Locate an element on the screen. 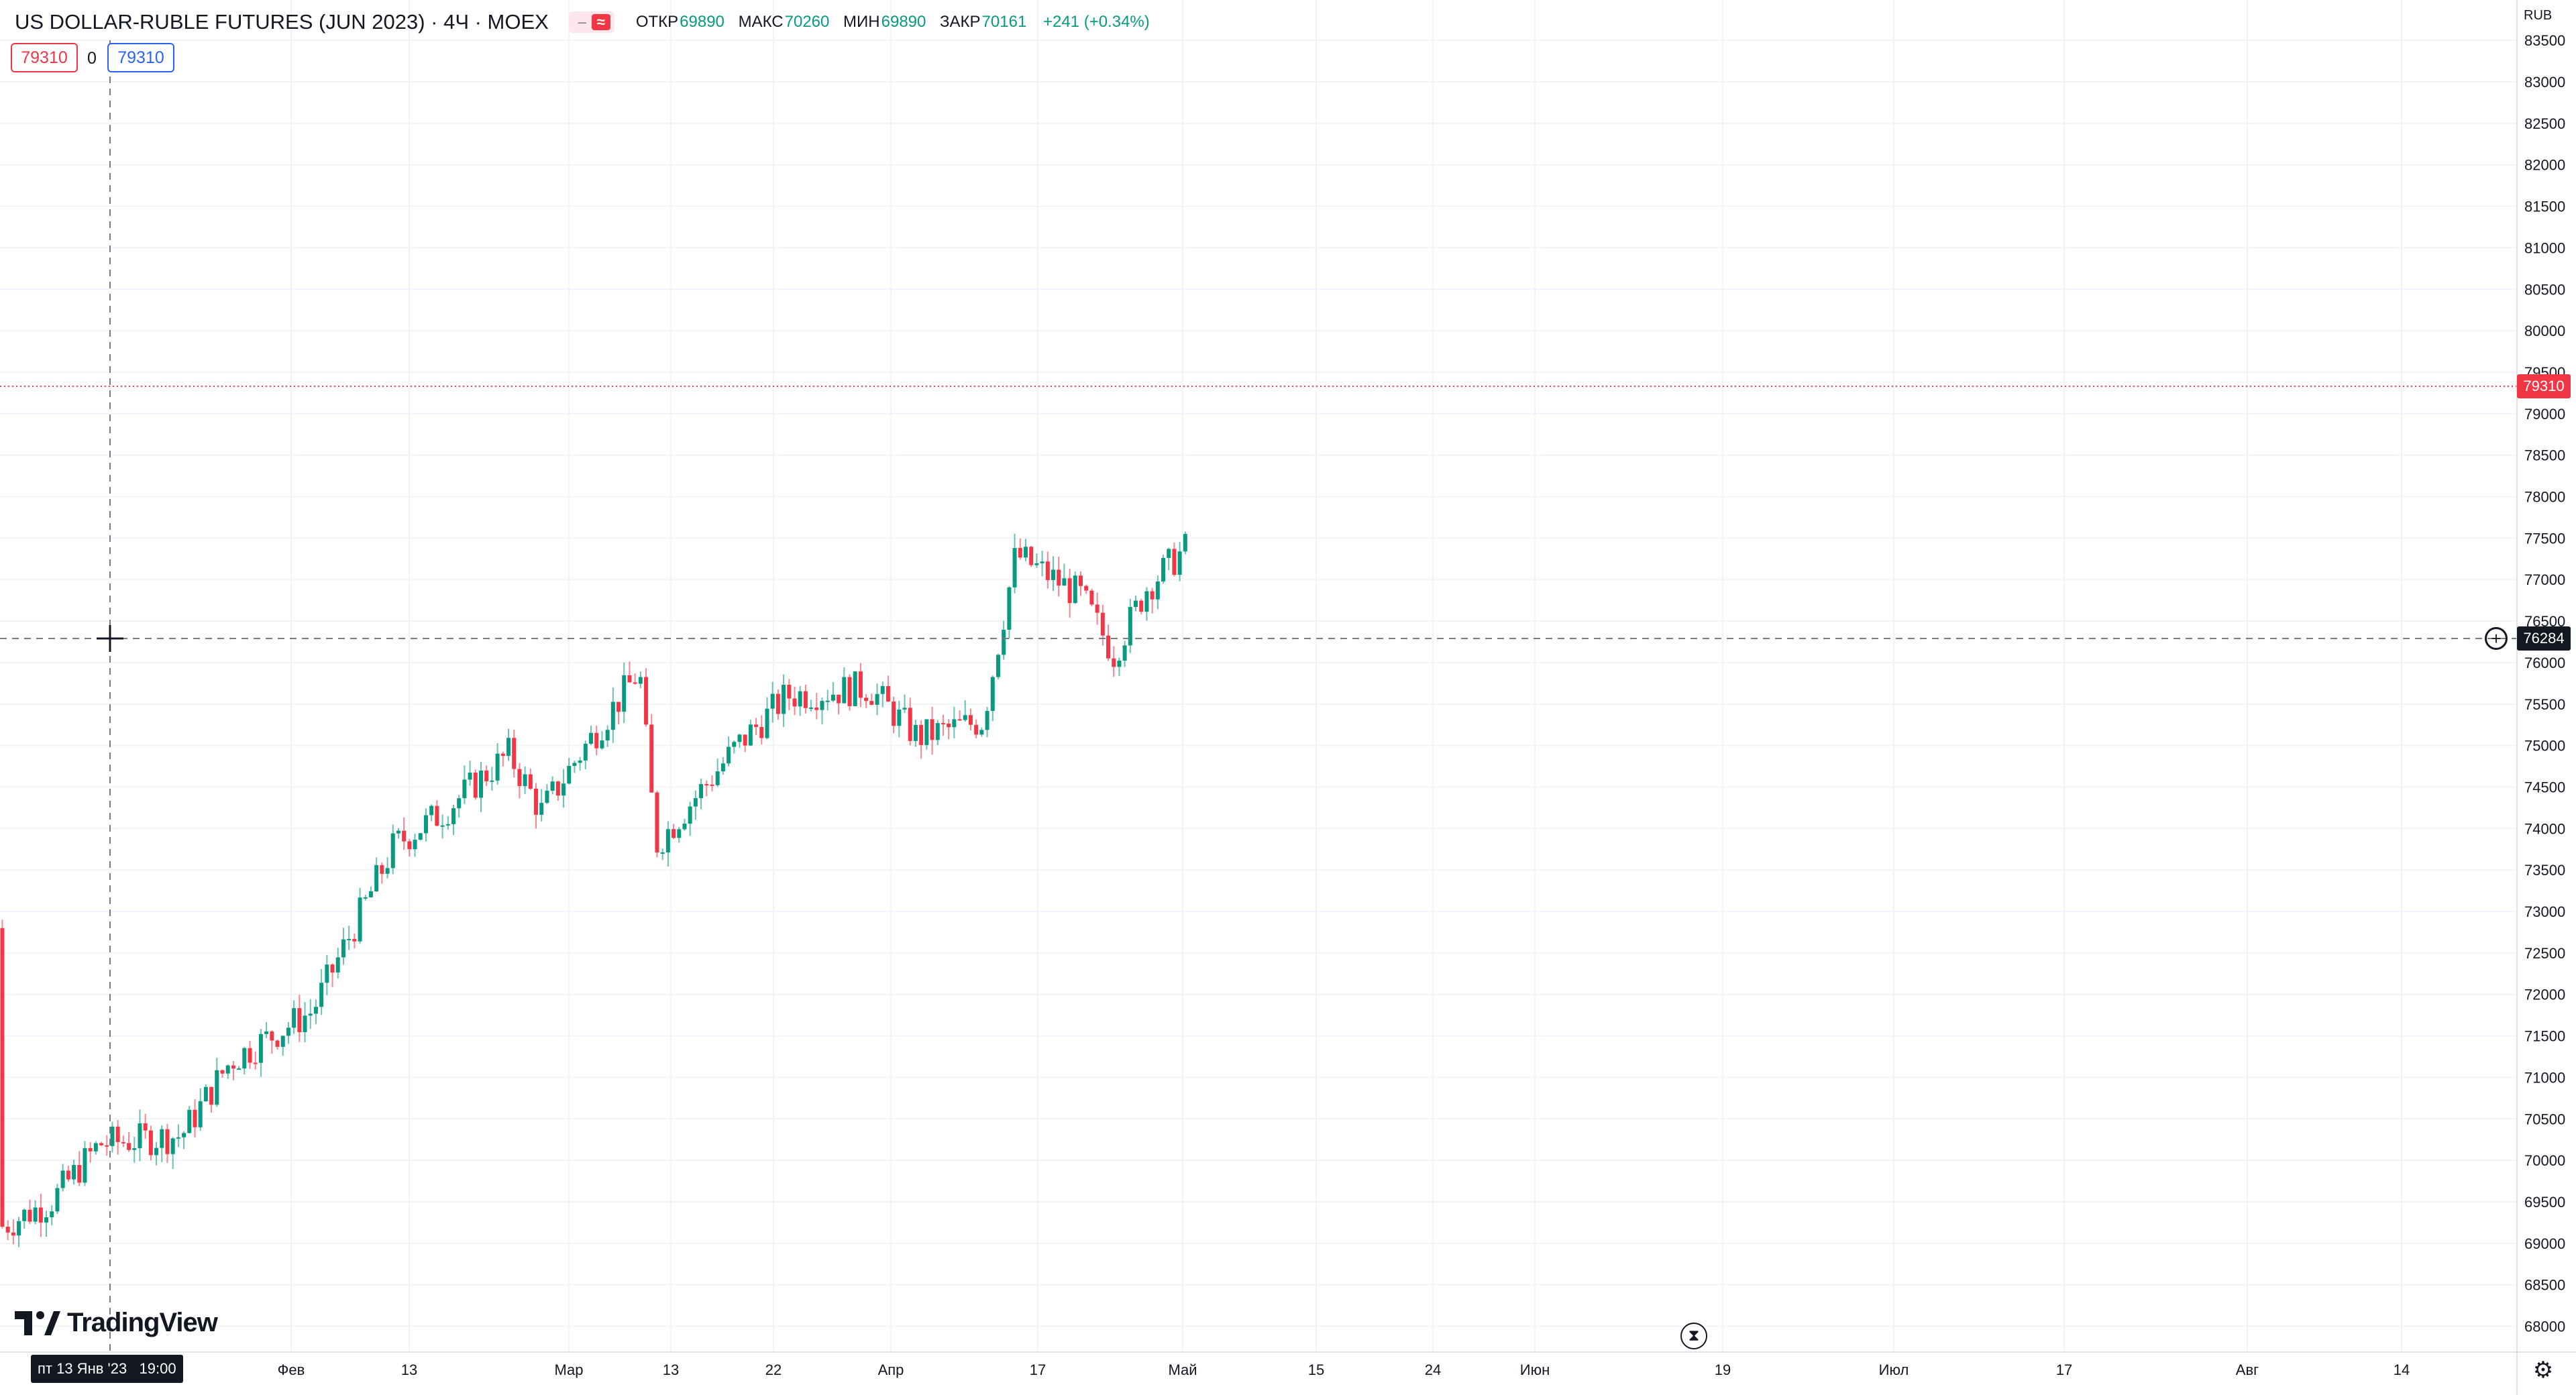 This screenshot has width=2576, height=1395. time-tick-label: 19 is located at coordinates (1723, 1369).